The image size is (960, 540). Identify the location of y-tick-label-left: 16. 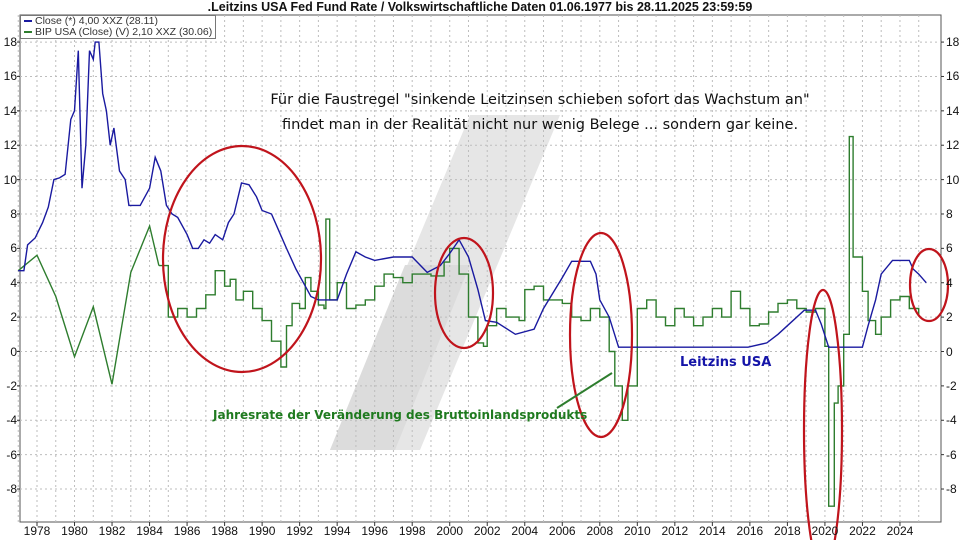
(10, 76).